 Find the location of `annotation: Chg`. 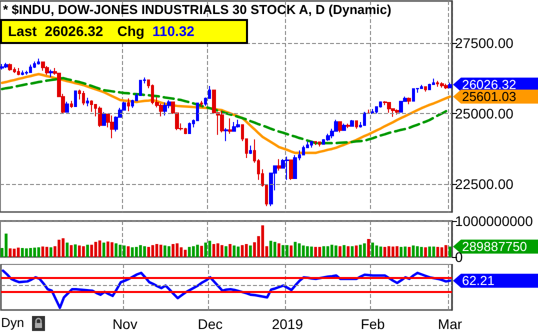

annotation: Chg is located at coordinates (130, 31).